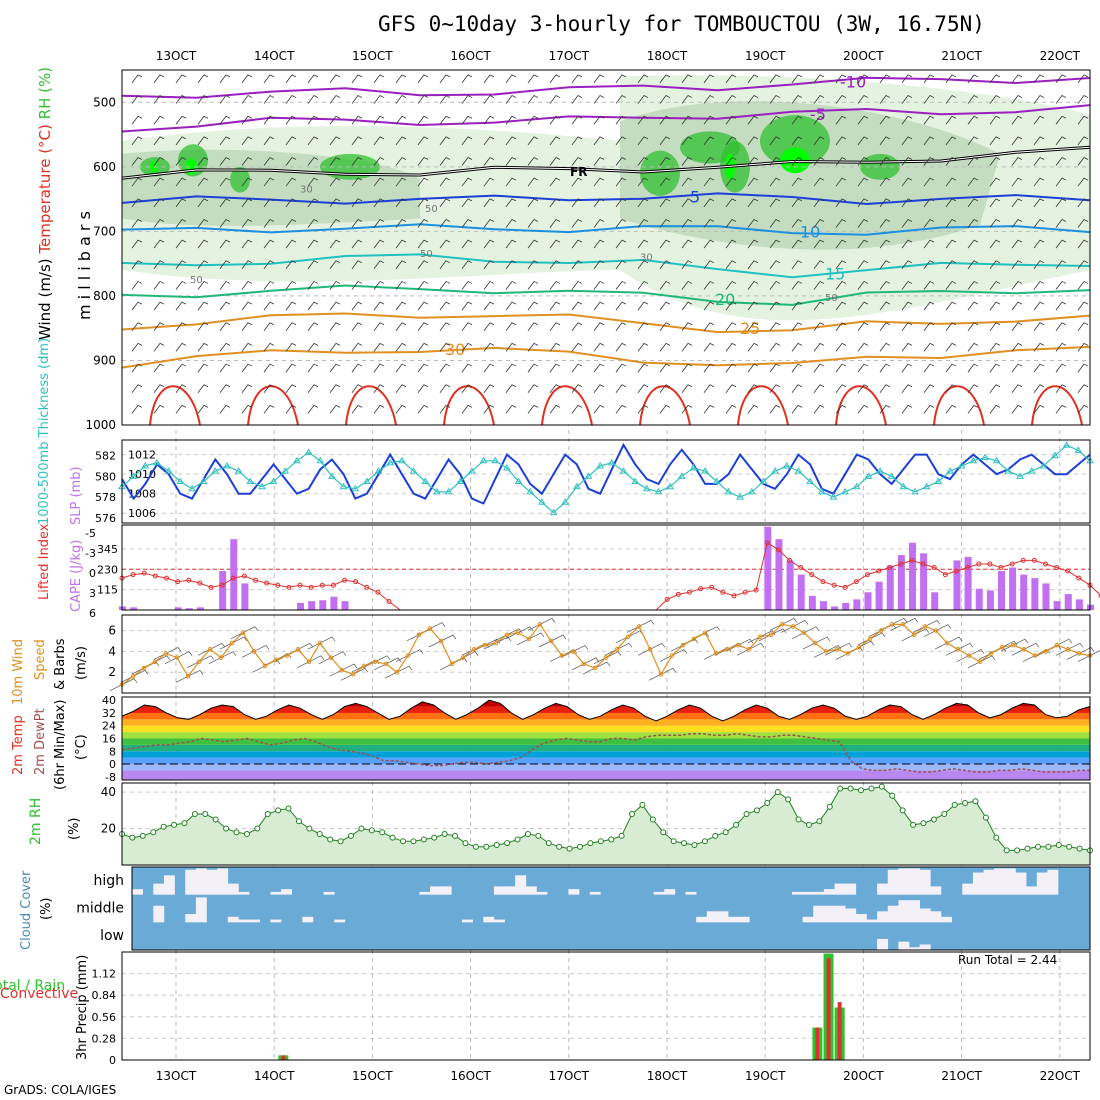 The width and height of the screenshot is (1100, 1100). What do you see at coordinates (818, 114) in the screenshot?
I see `isotherm-label: -5` at bounding box center [818, 114].